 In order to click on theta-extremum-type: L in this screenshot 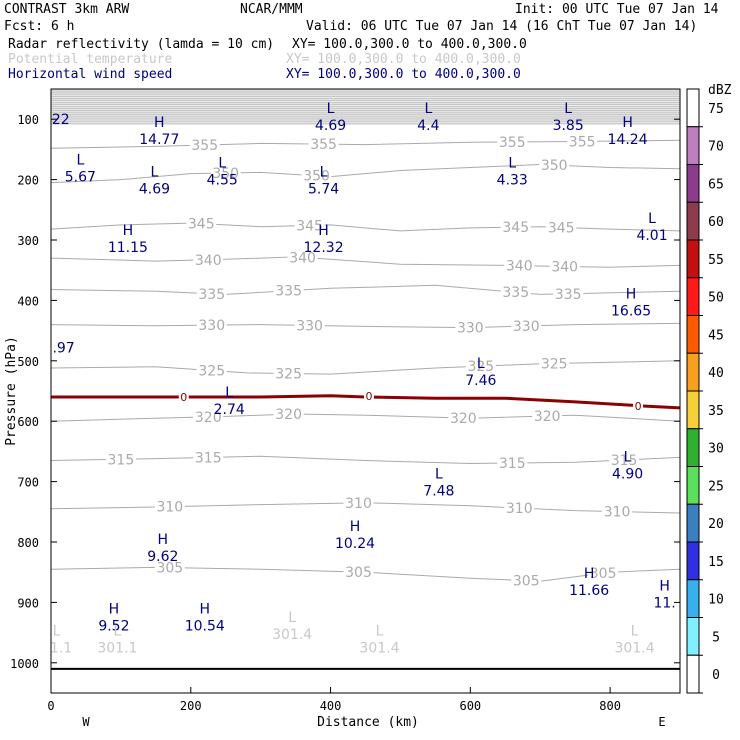, I will do `click(57, 632)`.